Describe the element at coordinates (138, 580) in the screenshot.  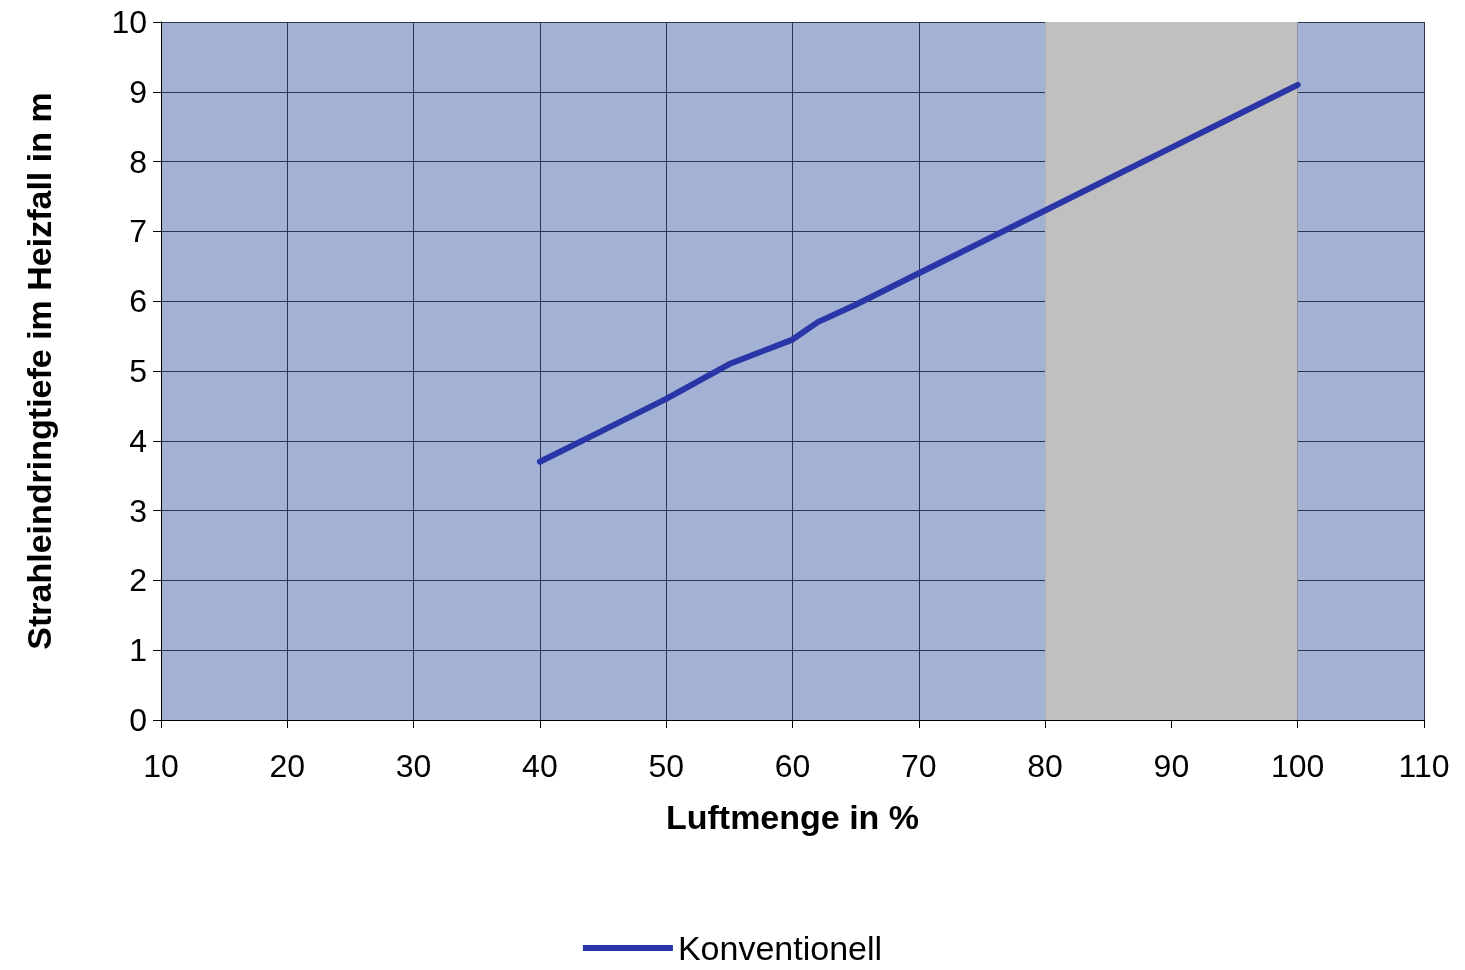
I see `y-tick-label: 2` at that location.